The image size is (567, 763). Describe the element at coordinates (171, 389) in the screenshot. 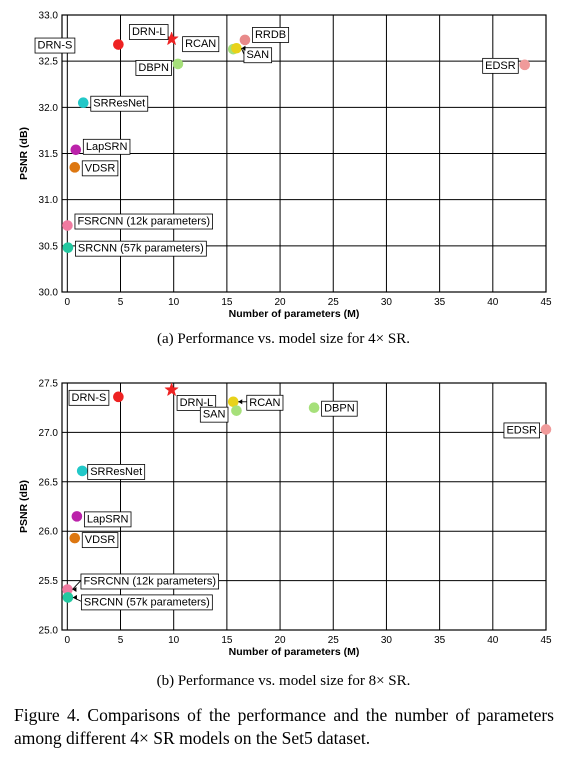

I see `marker-star-drn-l` at that location.